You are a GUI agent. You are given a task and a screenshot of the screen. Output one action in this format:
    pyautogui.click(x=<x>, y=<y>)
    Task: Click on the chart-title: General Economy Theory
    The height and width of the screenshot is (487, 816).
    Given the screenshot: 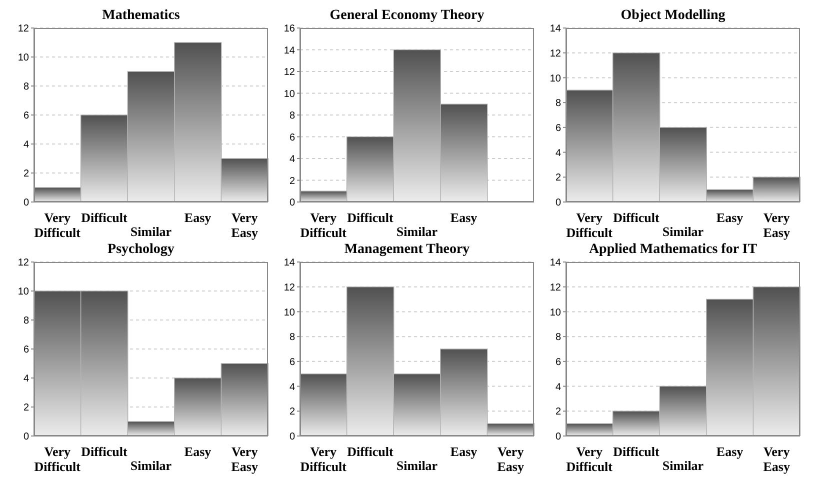 What is the action you would take?
    pyautogui.click(x=407, y=16)
    